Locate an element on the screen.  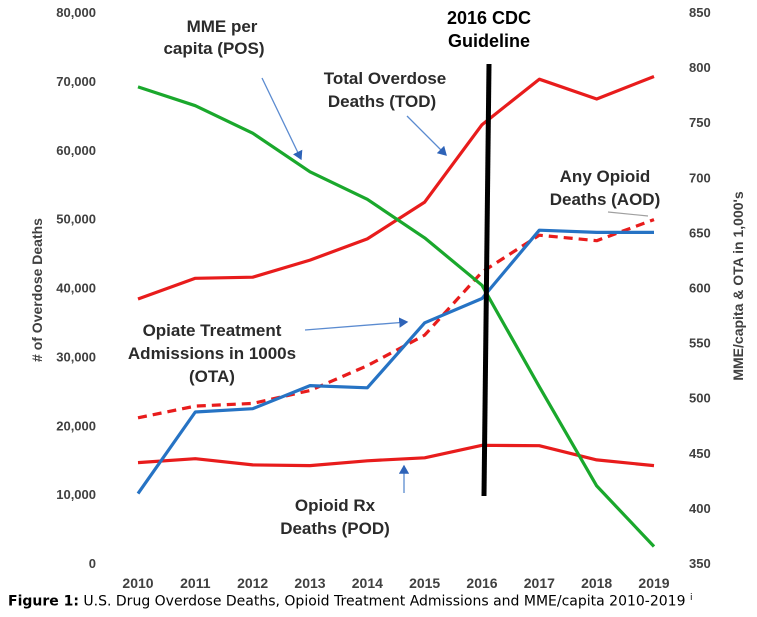
x-tick-label: 2012 is located at coordinates (252, 582).